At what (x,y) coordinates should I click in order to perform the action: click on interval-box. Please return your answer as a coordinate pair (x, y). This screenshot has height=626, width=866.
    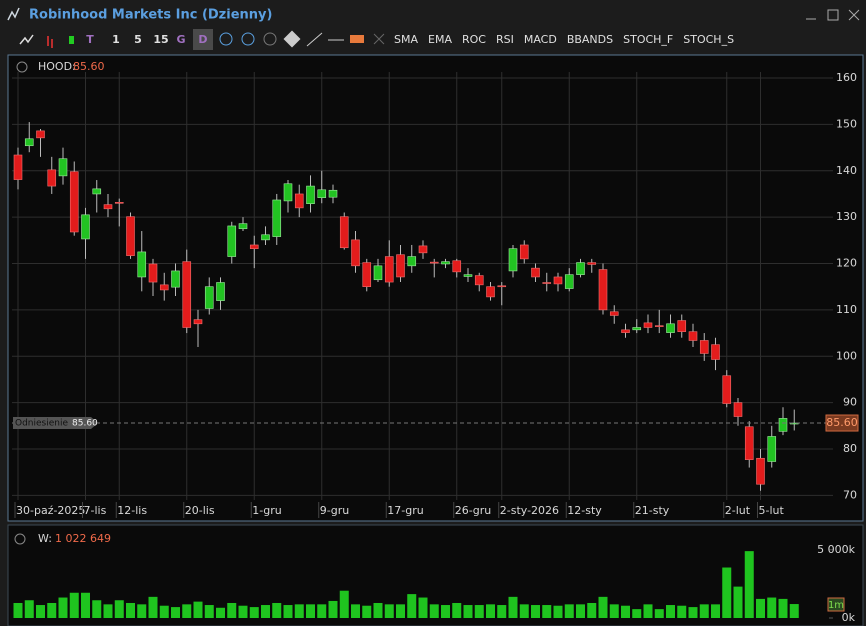
    Looking at the image, I should click on (836, 604).